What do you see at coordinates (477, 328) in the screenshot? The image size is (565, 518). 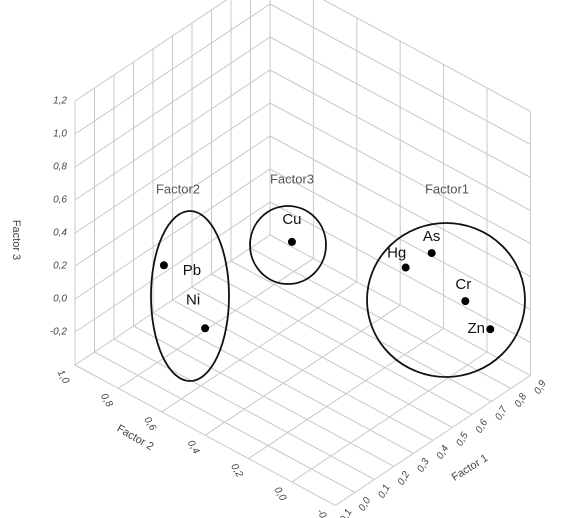 I see `point-label: Zn` at bounding box center [477, 328].